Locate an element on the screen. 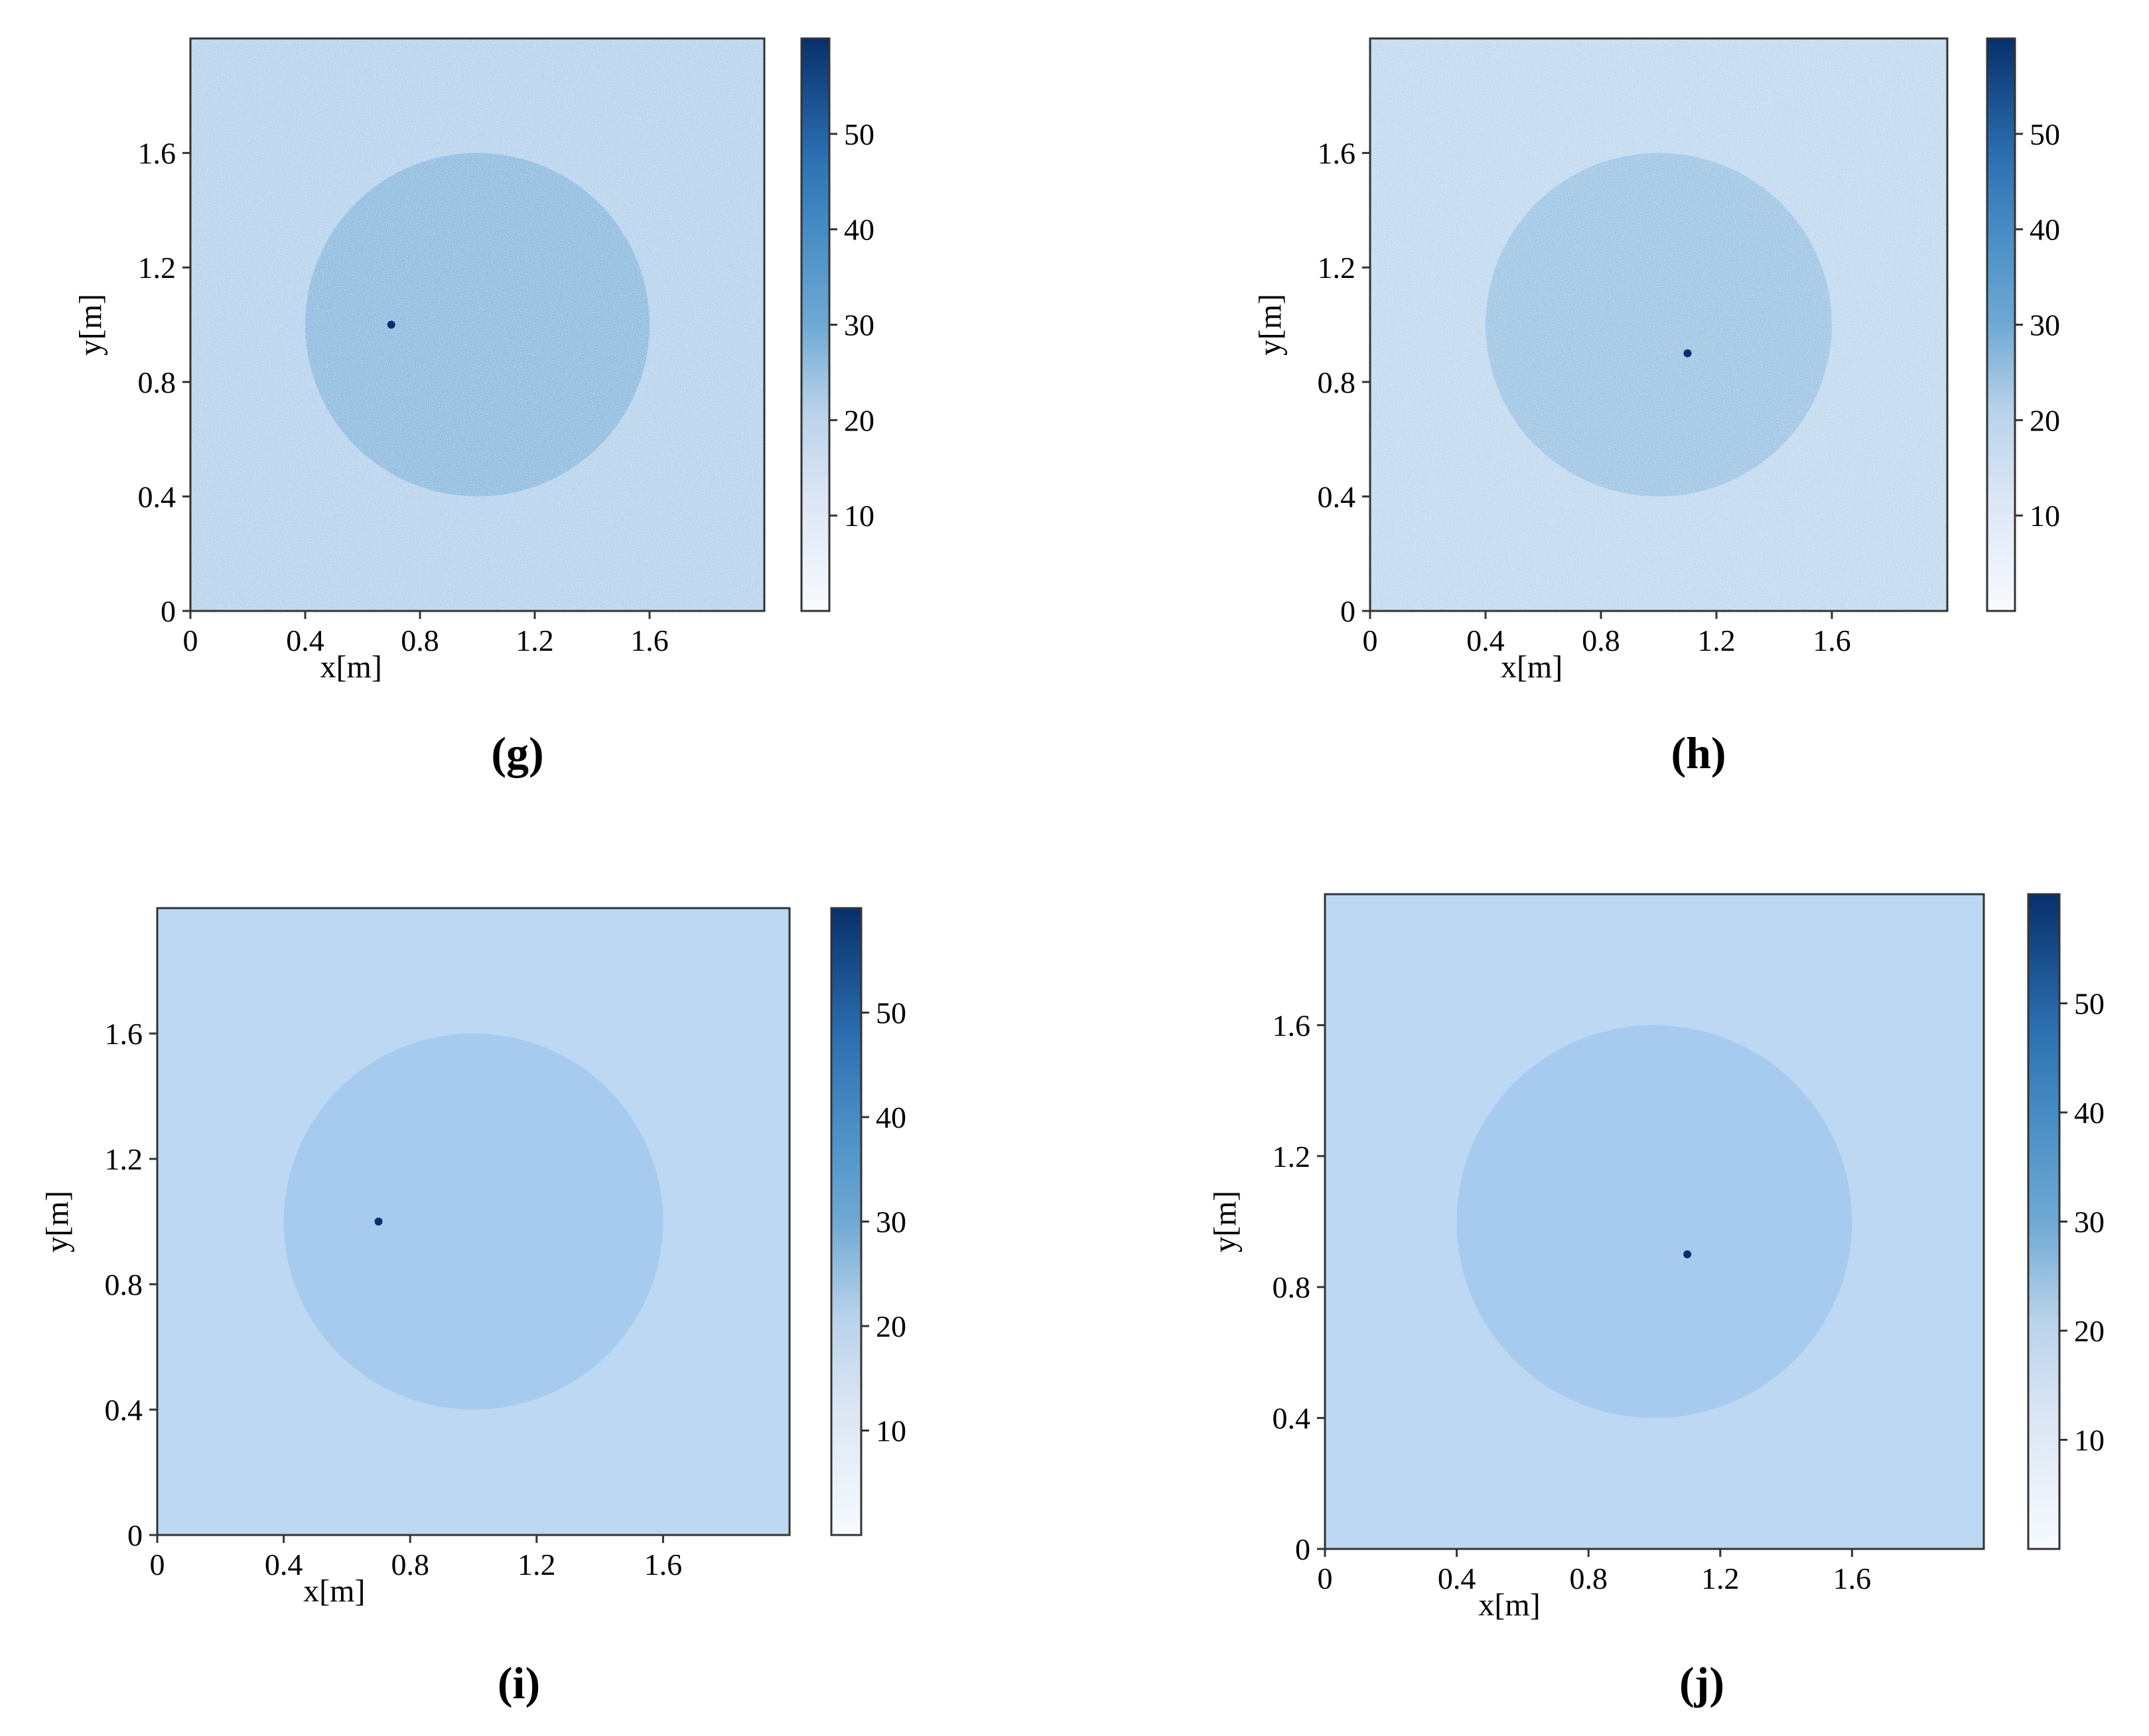 The height and width of the screenshot is (1736, 2149). panel-caption: (g) is located at coordinates (517, 753).